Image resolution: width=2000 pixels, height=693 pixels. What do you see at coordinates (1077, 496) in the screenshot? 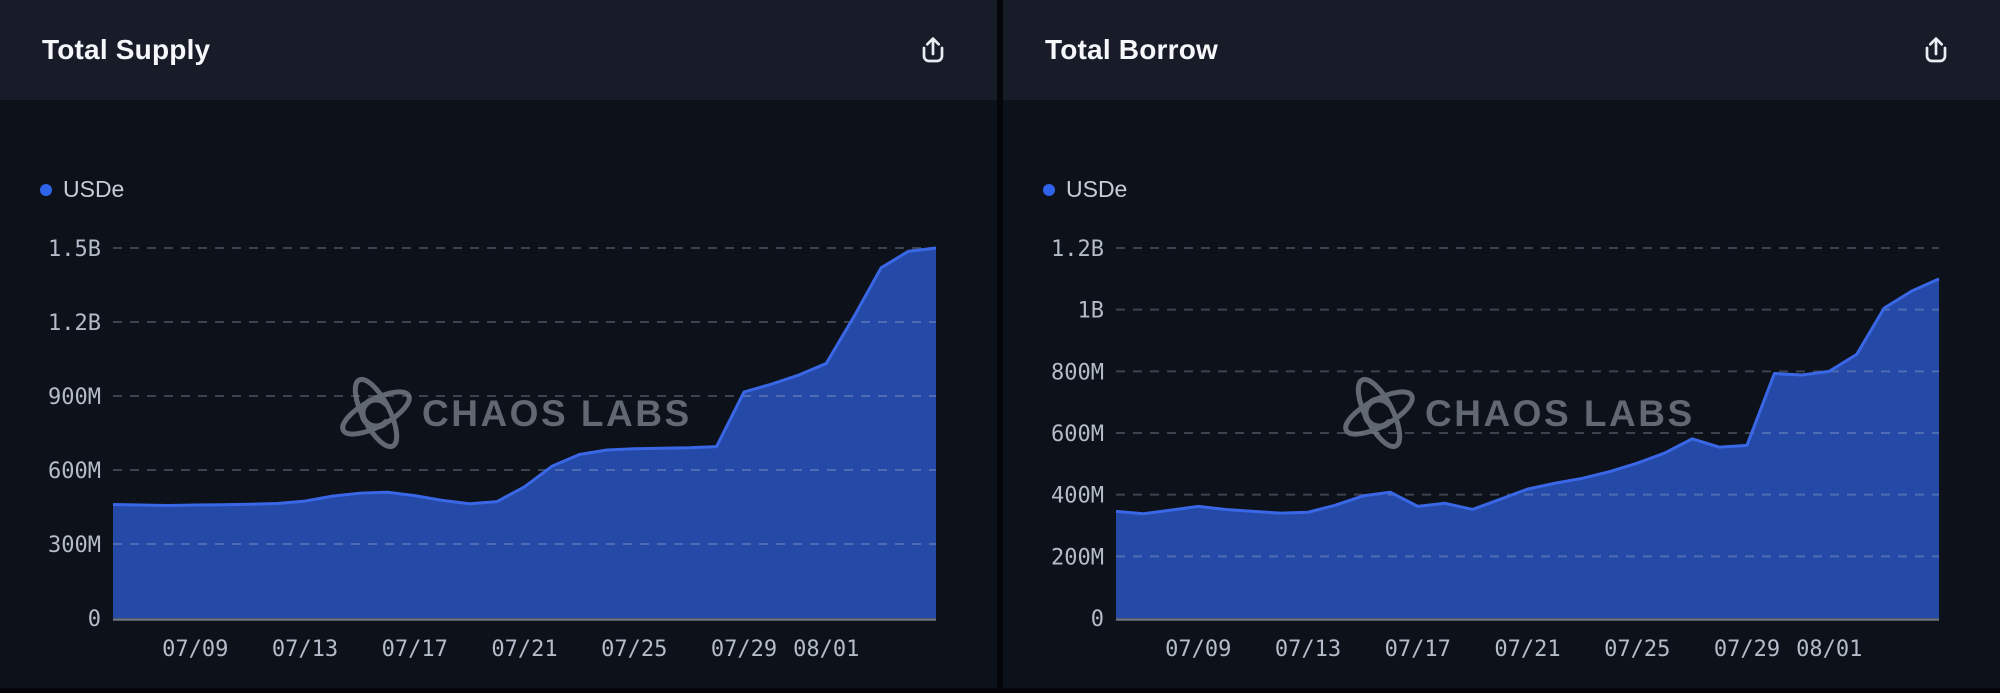
I see `y-axis-tick-label: 400M` at bounding box center [1077, 496].